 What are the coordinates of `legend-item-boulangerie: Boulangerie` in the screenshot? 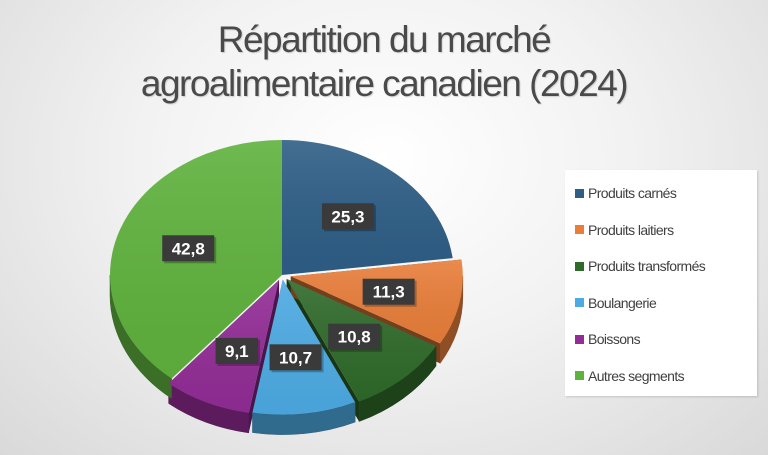 It's located at (616, 303).